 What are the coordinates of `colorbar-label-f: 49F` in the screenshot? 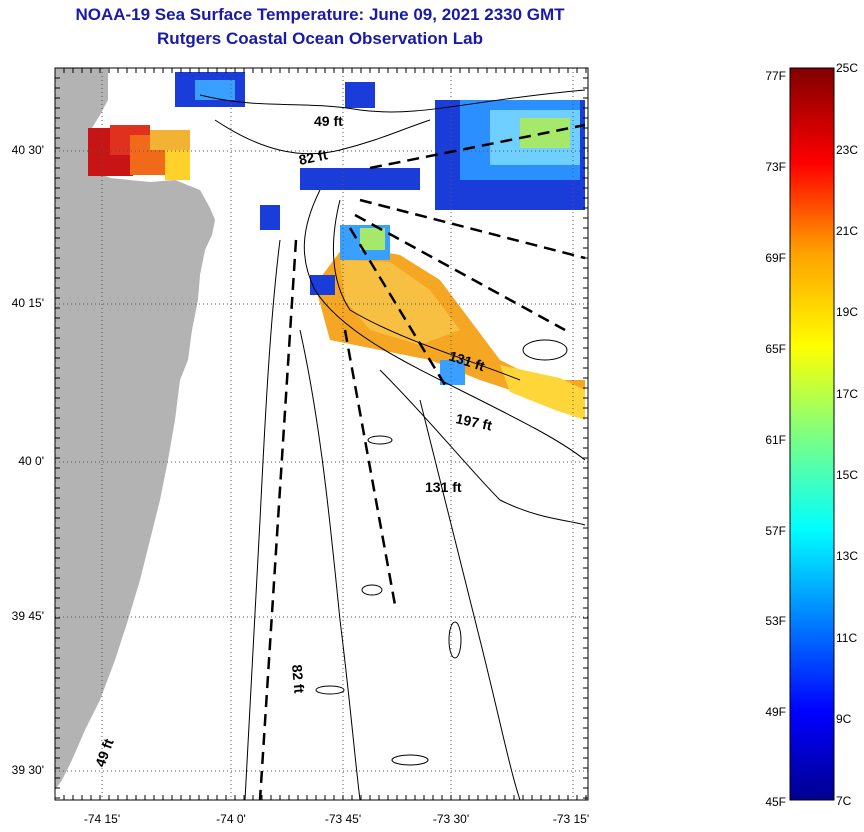 It's located at (775, 712).